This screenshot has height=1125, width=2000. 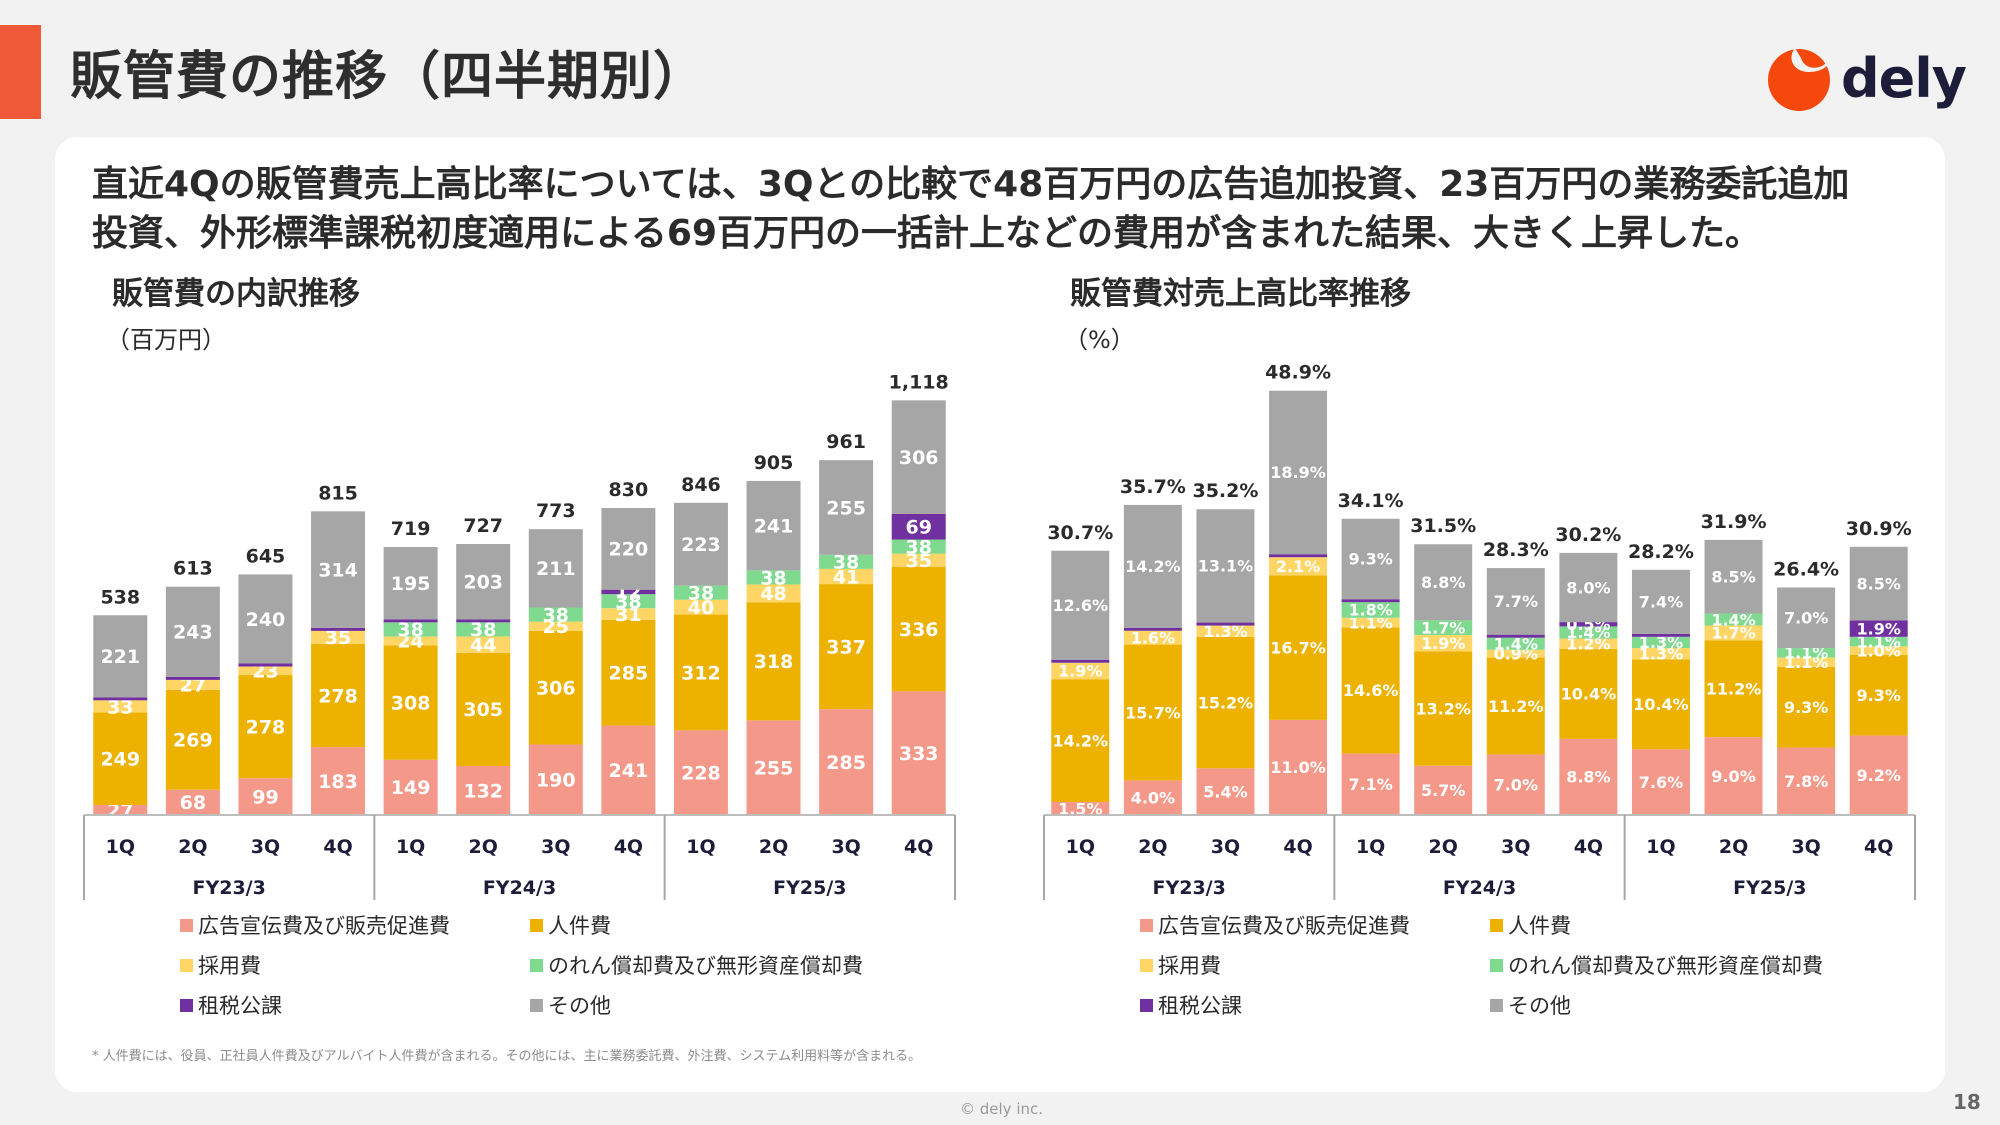 I want to click on dely-logo-icon, so click(x=1799, y=79).